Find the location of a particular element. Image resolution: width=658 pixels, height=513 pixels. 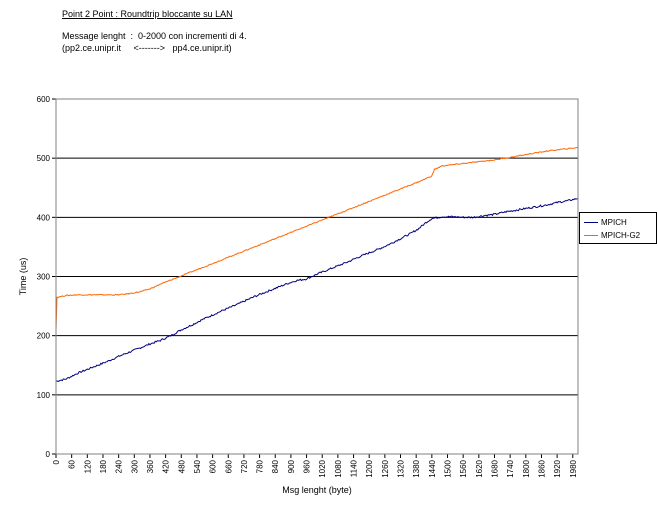

x-tick-label-360: 360 is located at coordinates (150, 466).